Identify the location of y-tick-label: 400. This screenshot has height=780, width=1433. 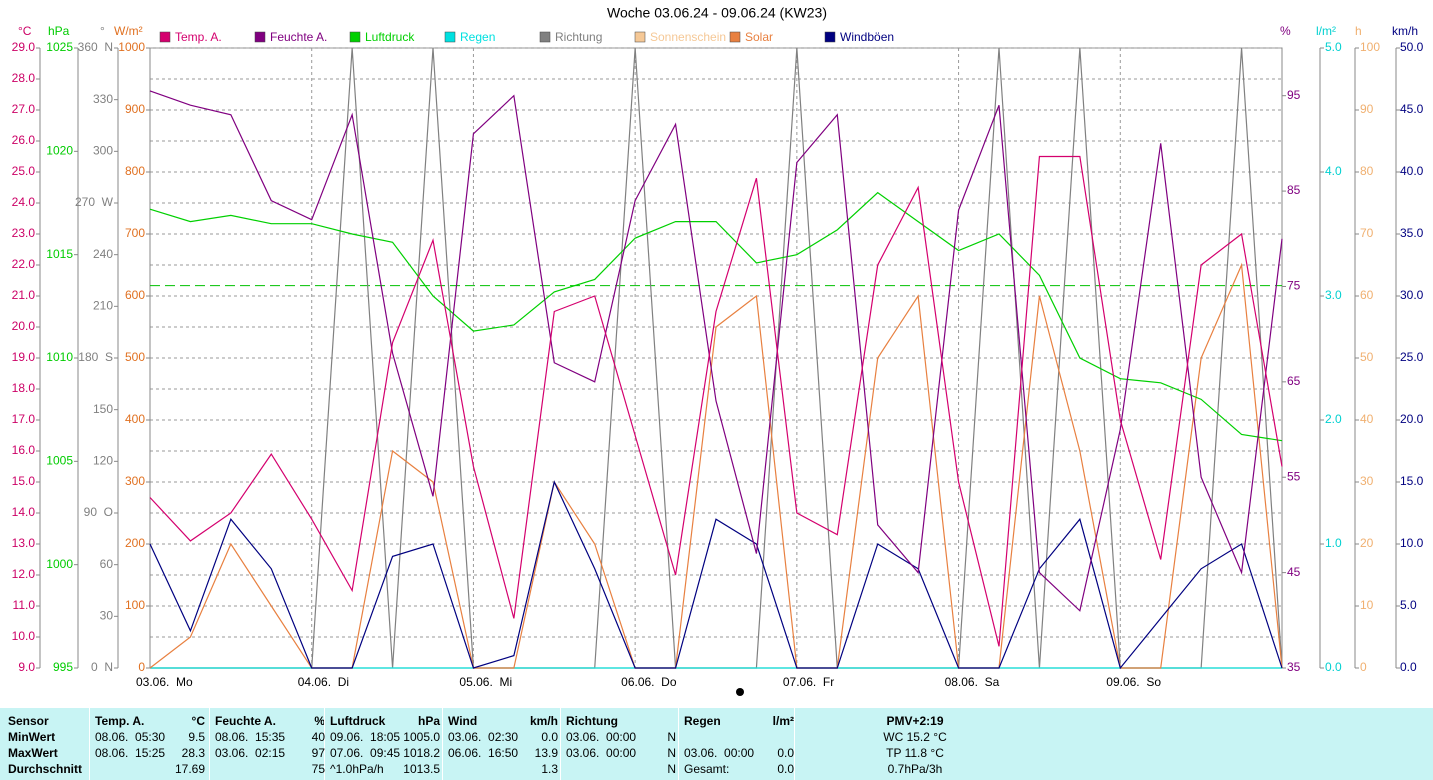
(135, 419).